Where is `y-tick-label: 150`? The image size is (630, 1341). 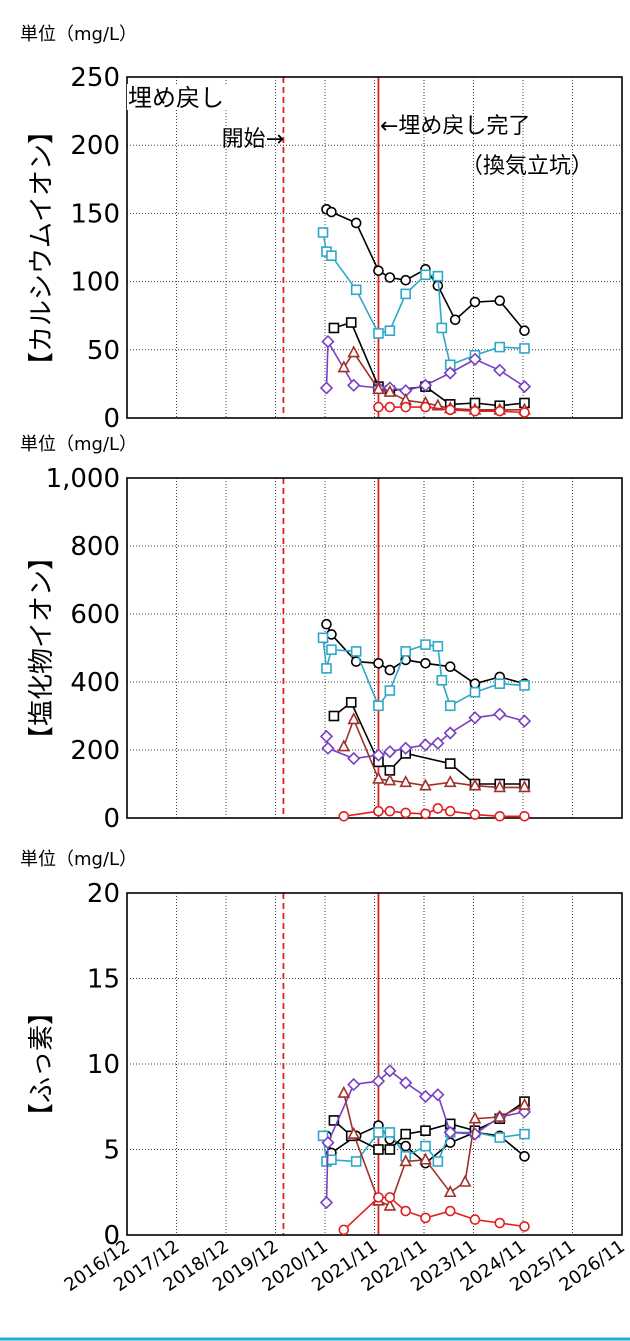
y-tick-label: 150 is located at coordinates (95, 214).